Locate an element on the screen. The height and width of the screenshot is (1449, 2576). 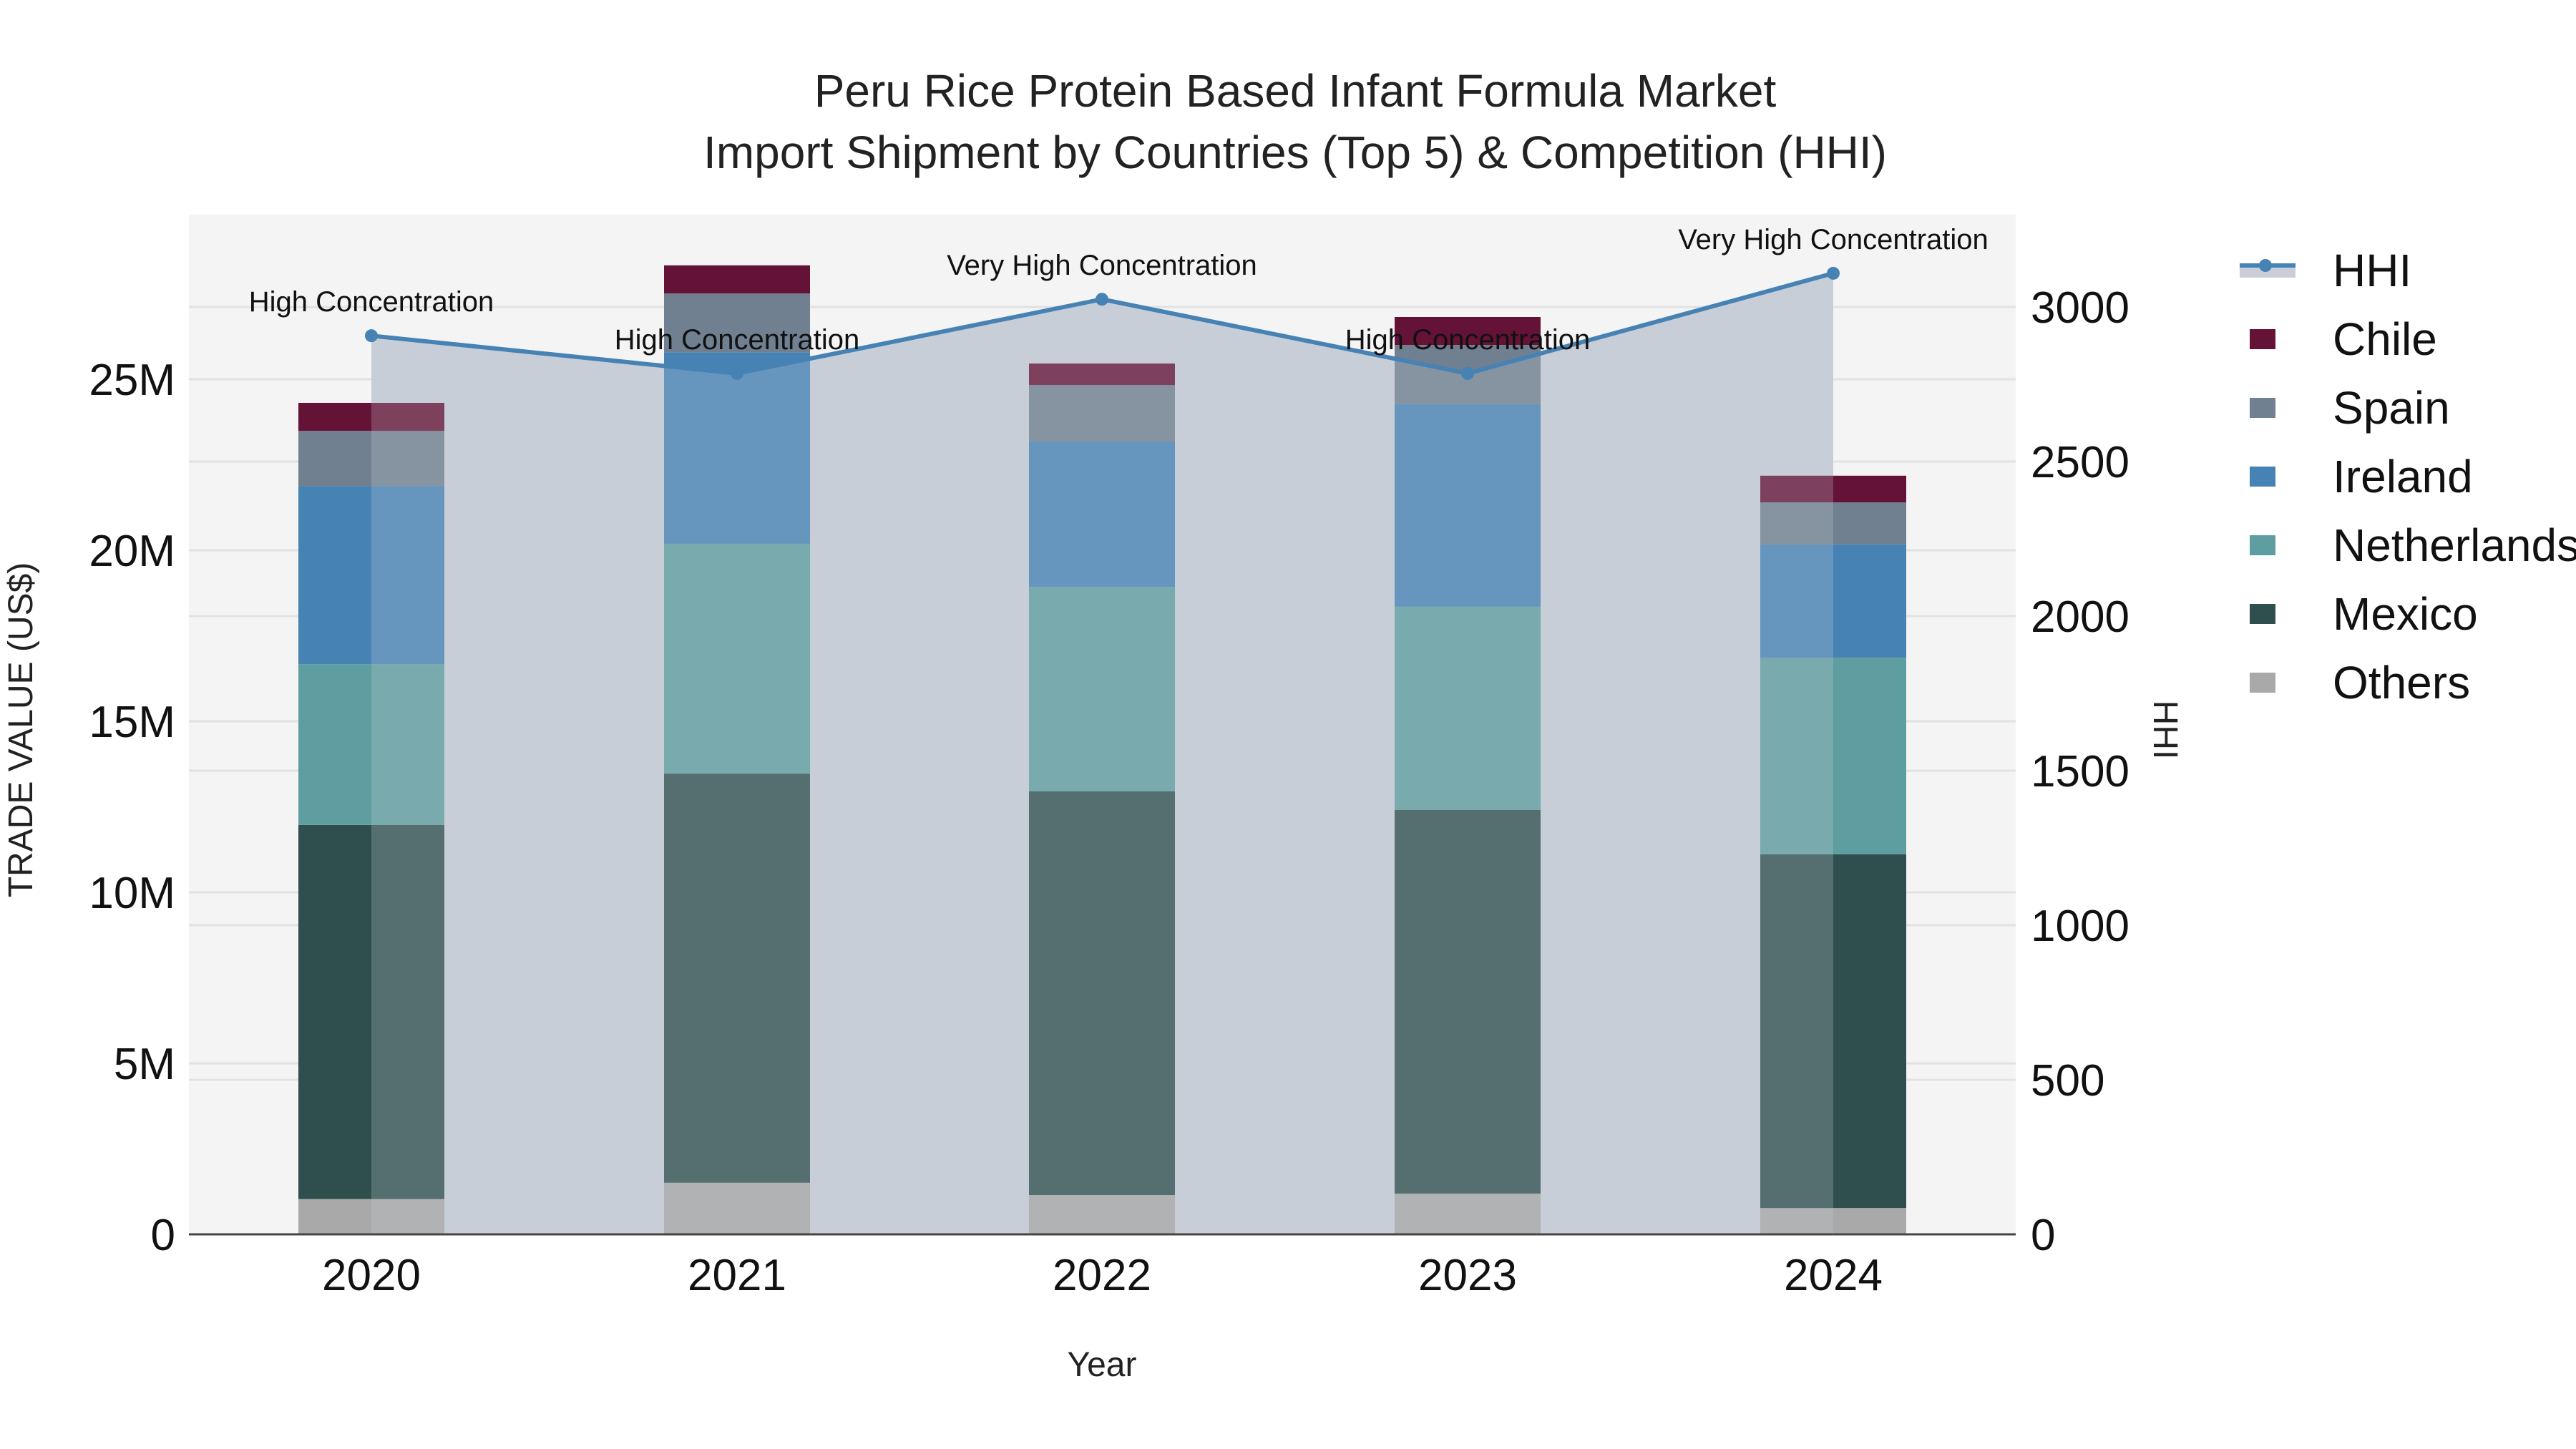
y-left-tick-labels: 0 5M 10M 15M 20M 25M is located at coordinates (132, 808).